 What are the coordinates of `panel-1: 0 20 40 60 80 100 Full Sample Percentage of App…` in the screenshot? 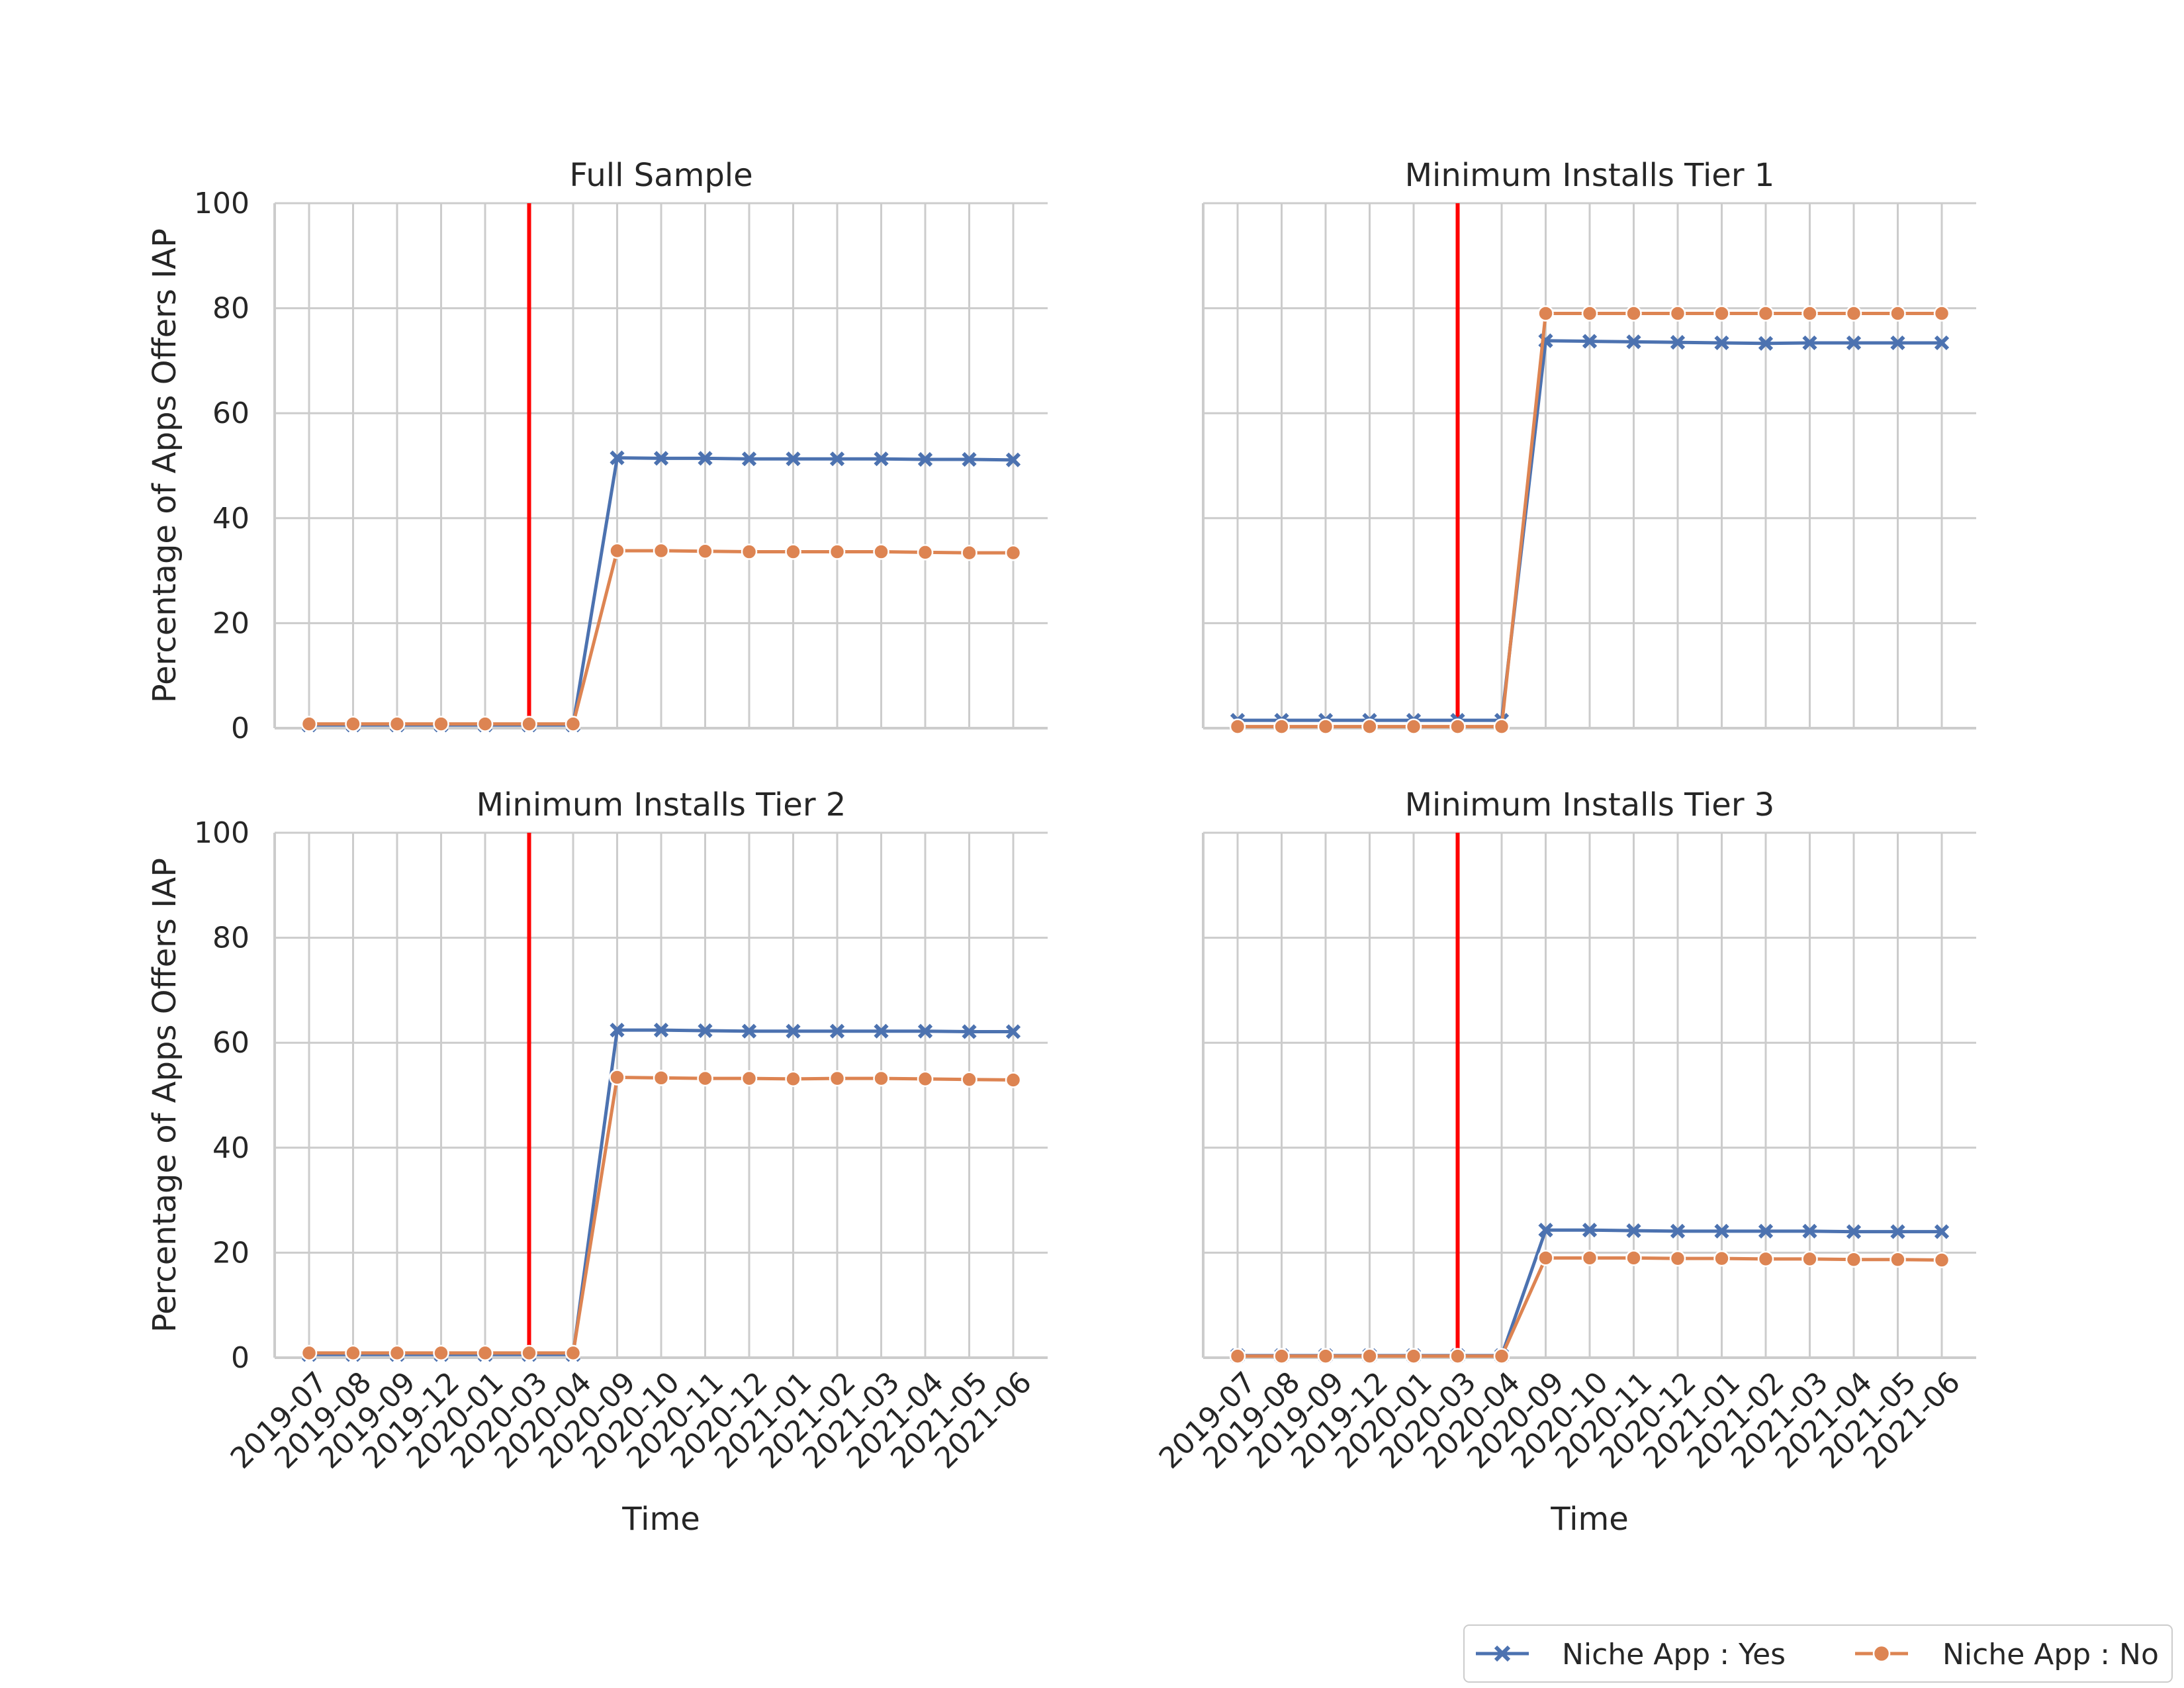 It's located at (597, 451).